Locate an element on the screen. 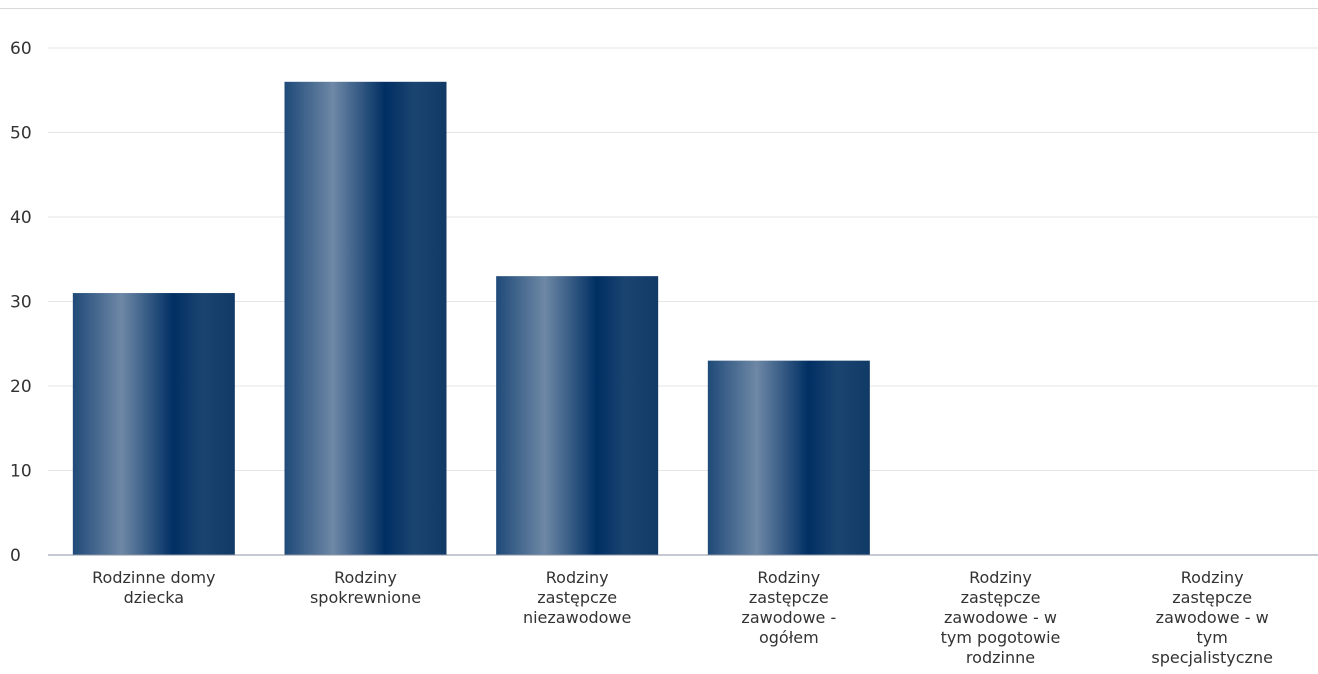  y-tick-label: 10 is located at coordinates (21, 472).